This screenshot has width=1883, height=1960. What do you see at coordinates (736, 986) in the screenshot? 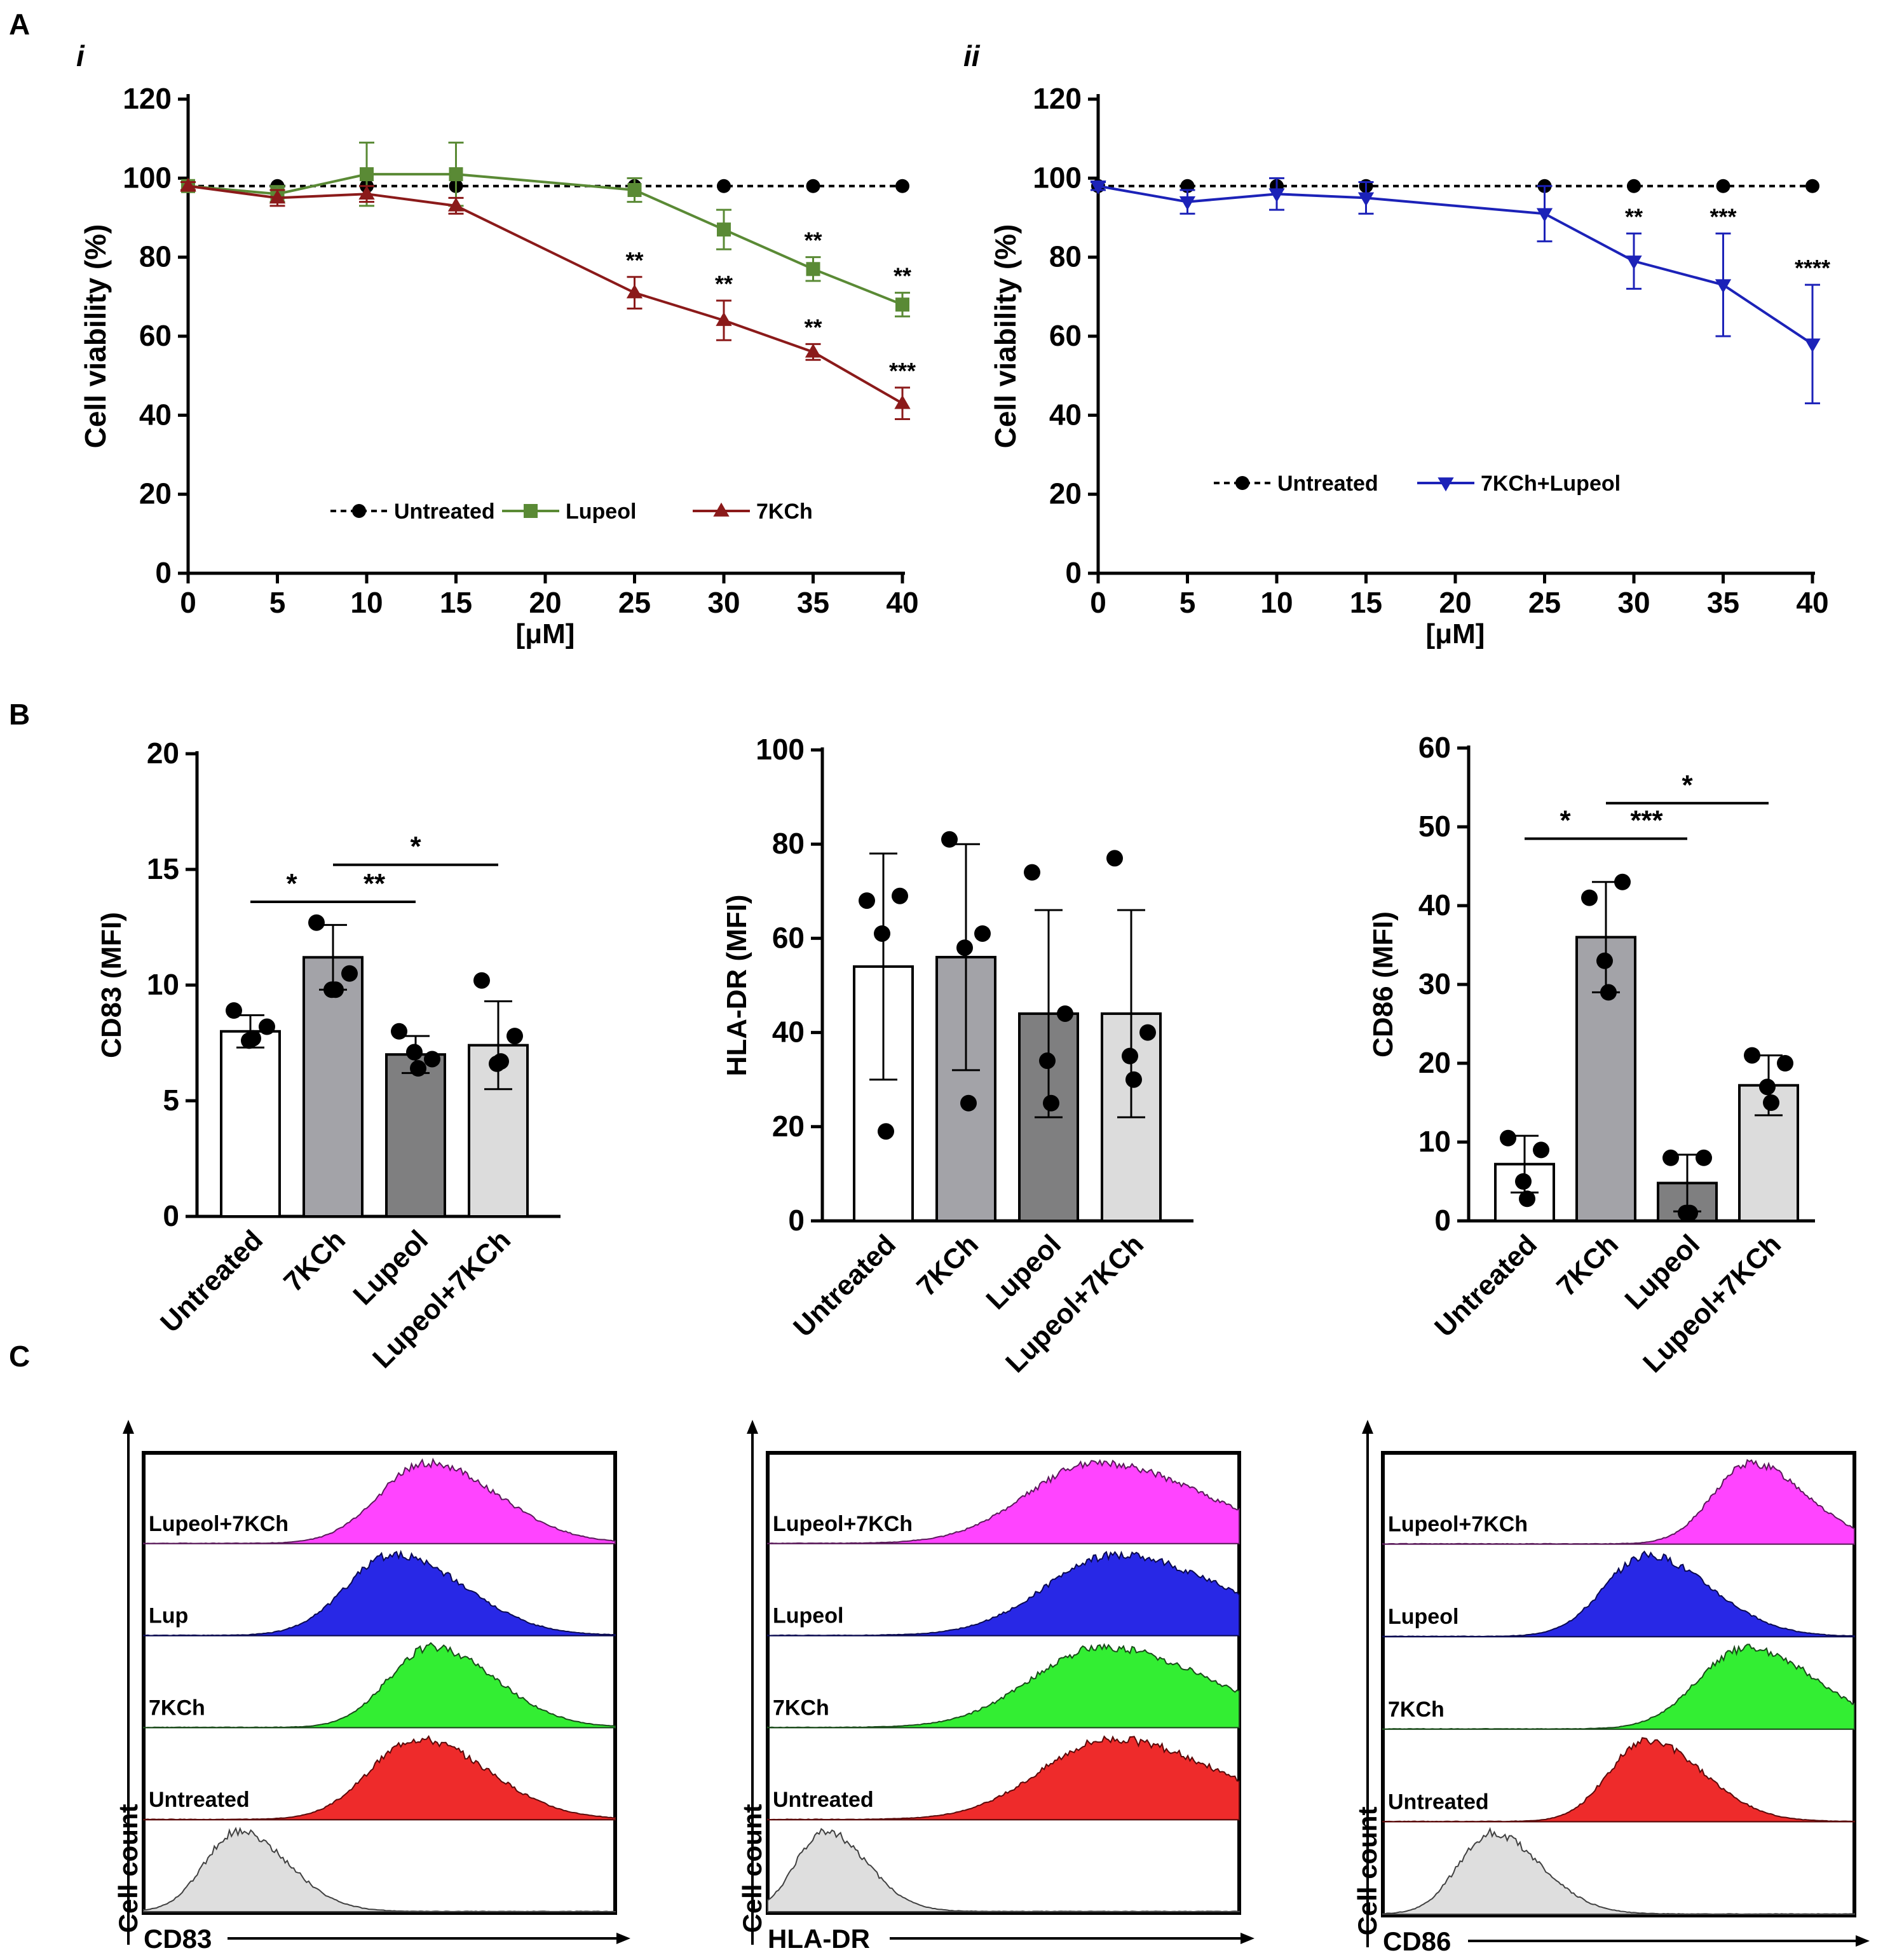
I see `y-axis-label: HLA-DR (MFI)` at bounding box center [736, 986].